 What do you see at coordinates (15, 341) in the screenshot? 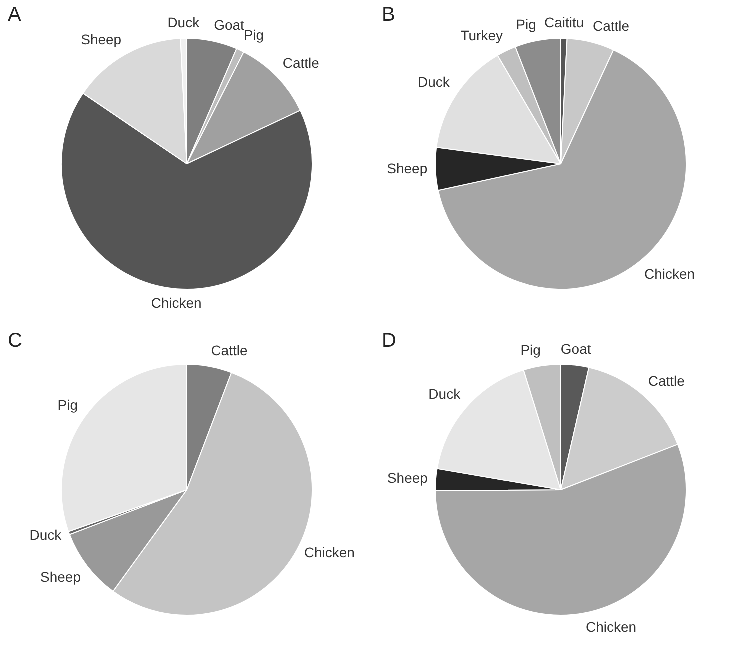
I see `chart-title: C` at bounding box center [15, 341].